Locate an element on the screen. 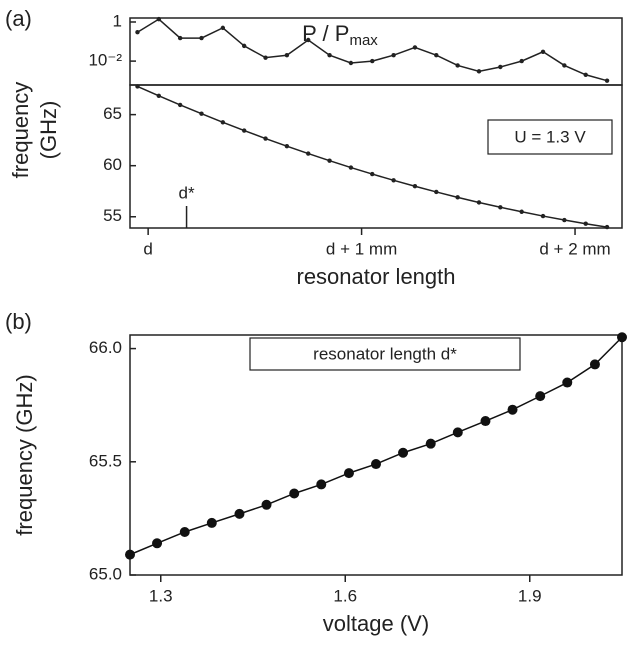 The height and width of the screenshot is (653, 627). y-tick-label: 65 is located at coordinates (112, 113).